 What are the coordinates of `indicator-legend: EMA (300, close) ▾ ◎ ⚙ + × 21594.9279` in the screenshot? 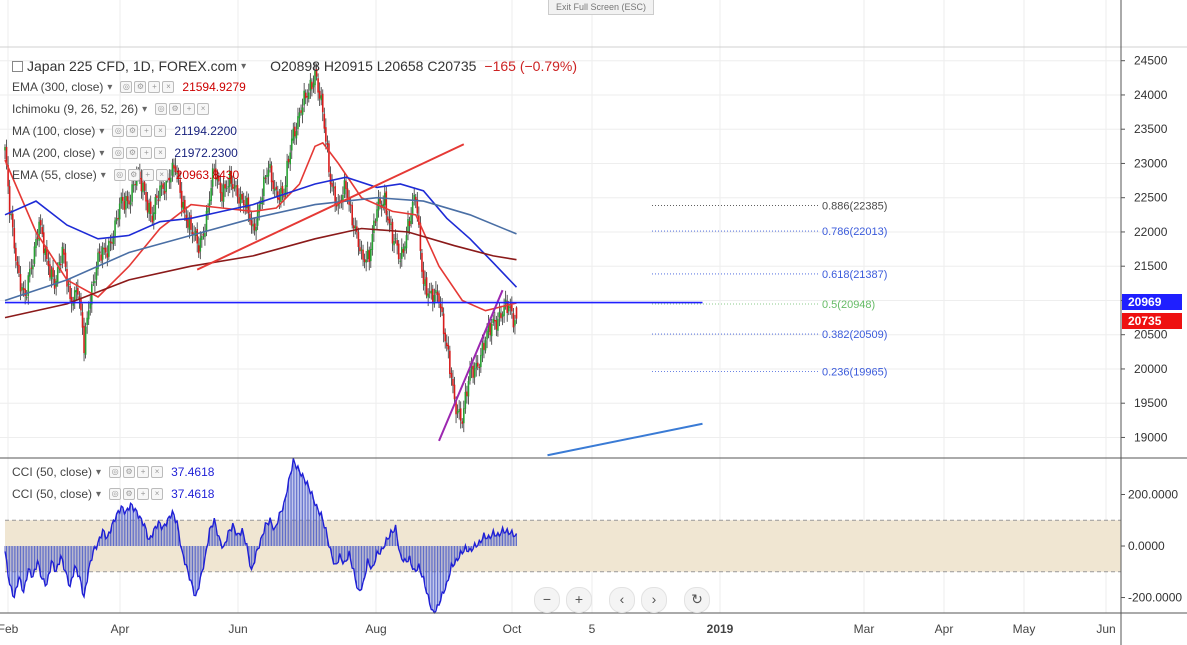 It's located at (129, 87).